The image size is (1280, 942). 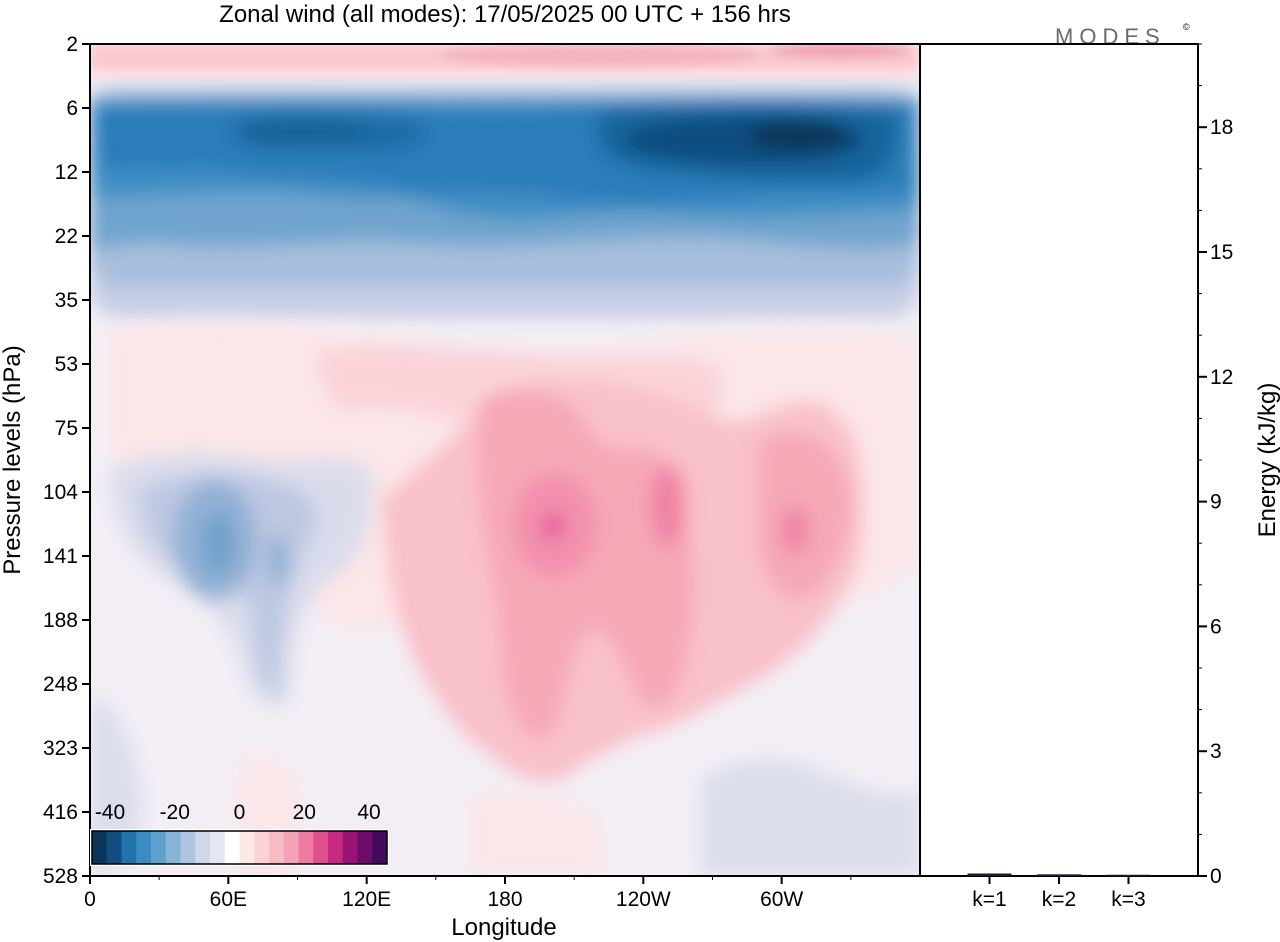 What do you see at coordinates (468, 893) in the screenshot?
I see `x-axis: 0 60E 120E 180 120W 60W` at bounding box center [468, 893].